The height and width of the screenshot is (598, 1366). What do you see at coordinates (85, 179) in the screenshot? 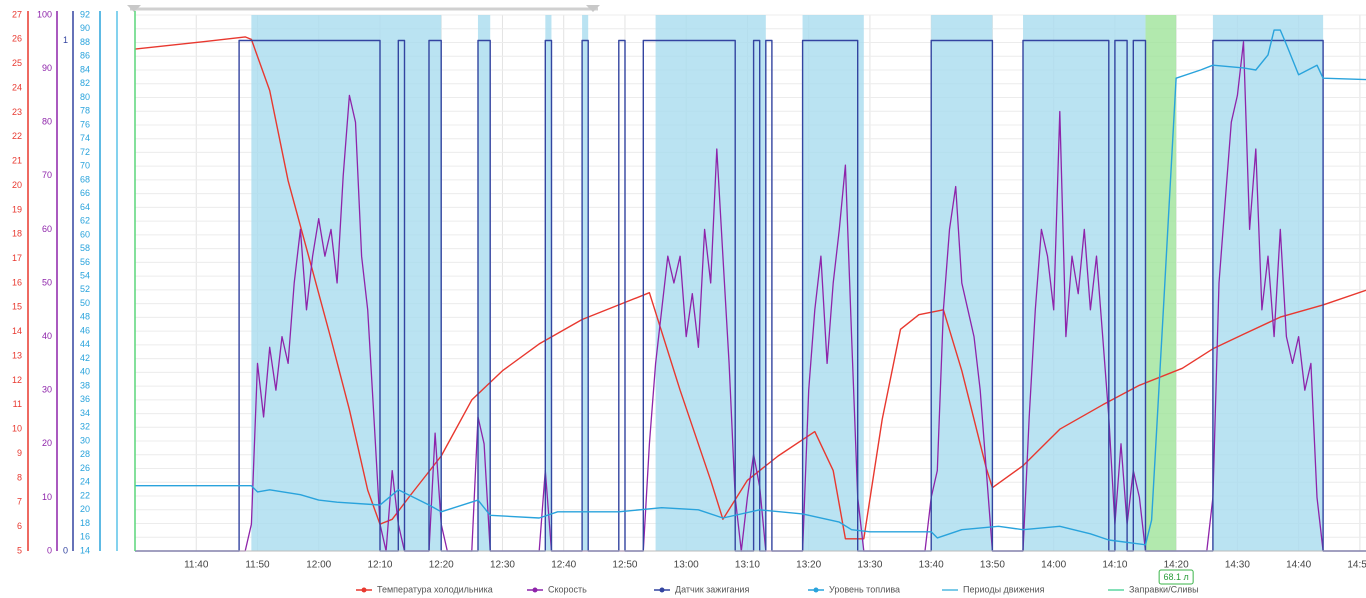
I see `y-tick-label: 68` at bounding box center [85, 179].